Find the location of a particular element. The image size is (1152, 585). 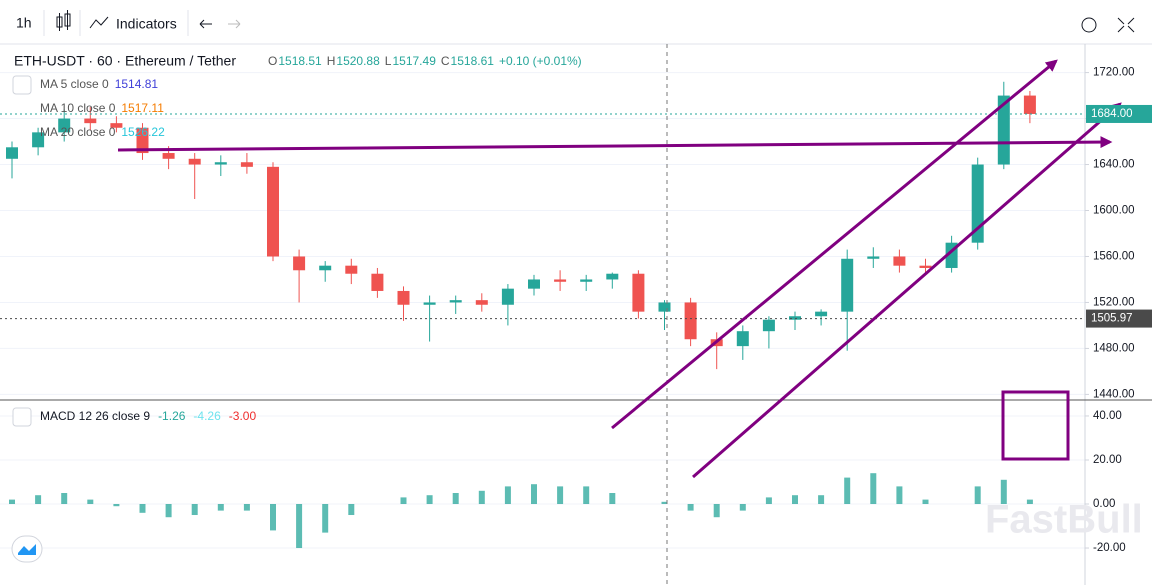

ma-legend-value: 1514.81 is located at coordinates (137, 84).